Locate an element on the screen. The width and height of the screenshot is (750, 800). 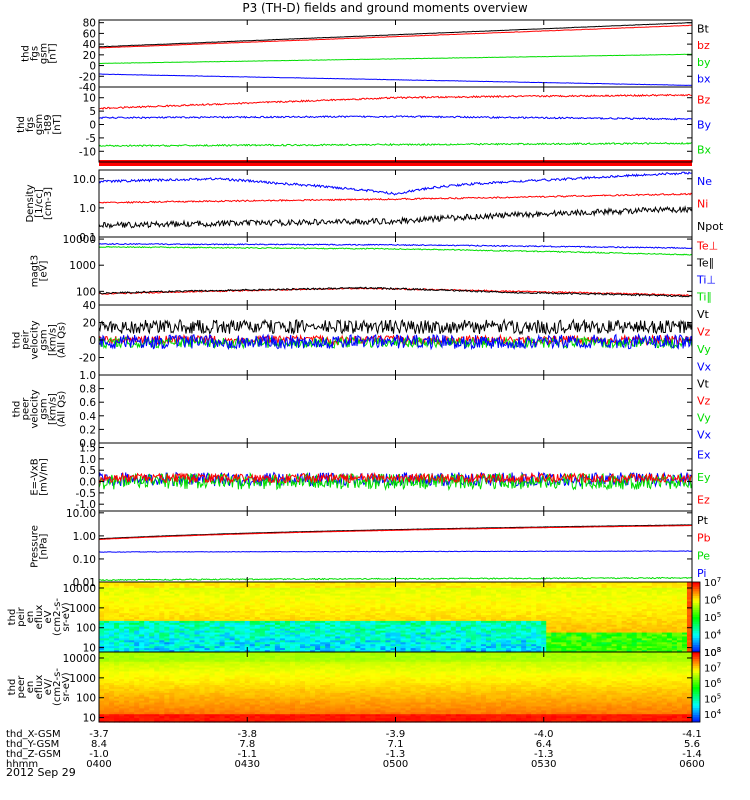
y-tick-label: 0.6 is located at coordinates (87, 403).